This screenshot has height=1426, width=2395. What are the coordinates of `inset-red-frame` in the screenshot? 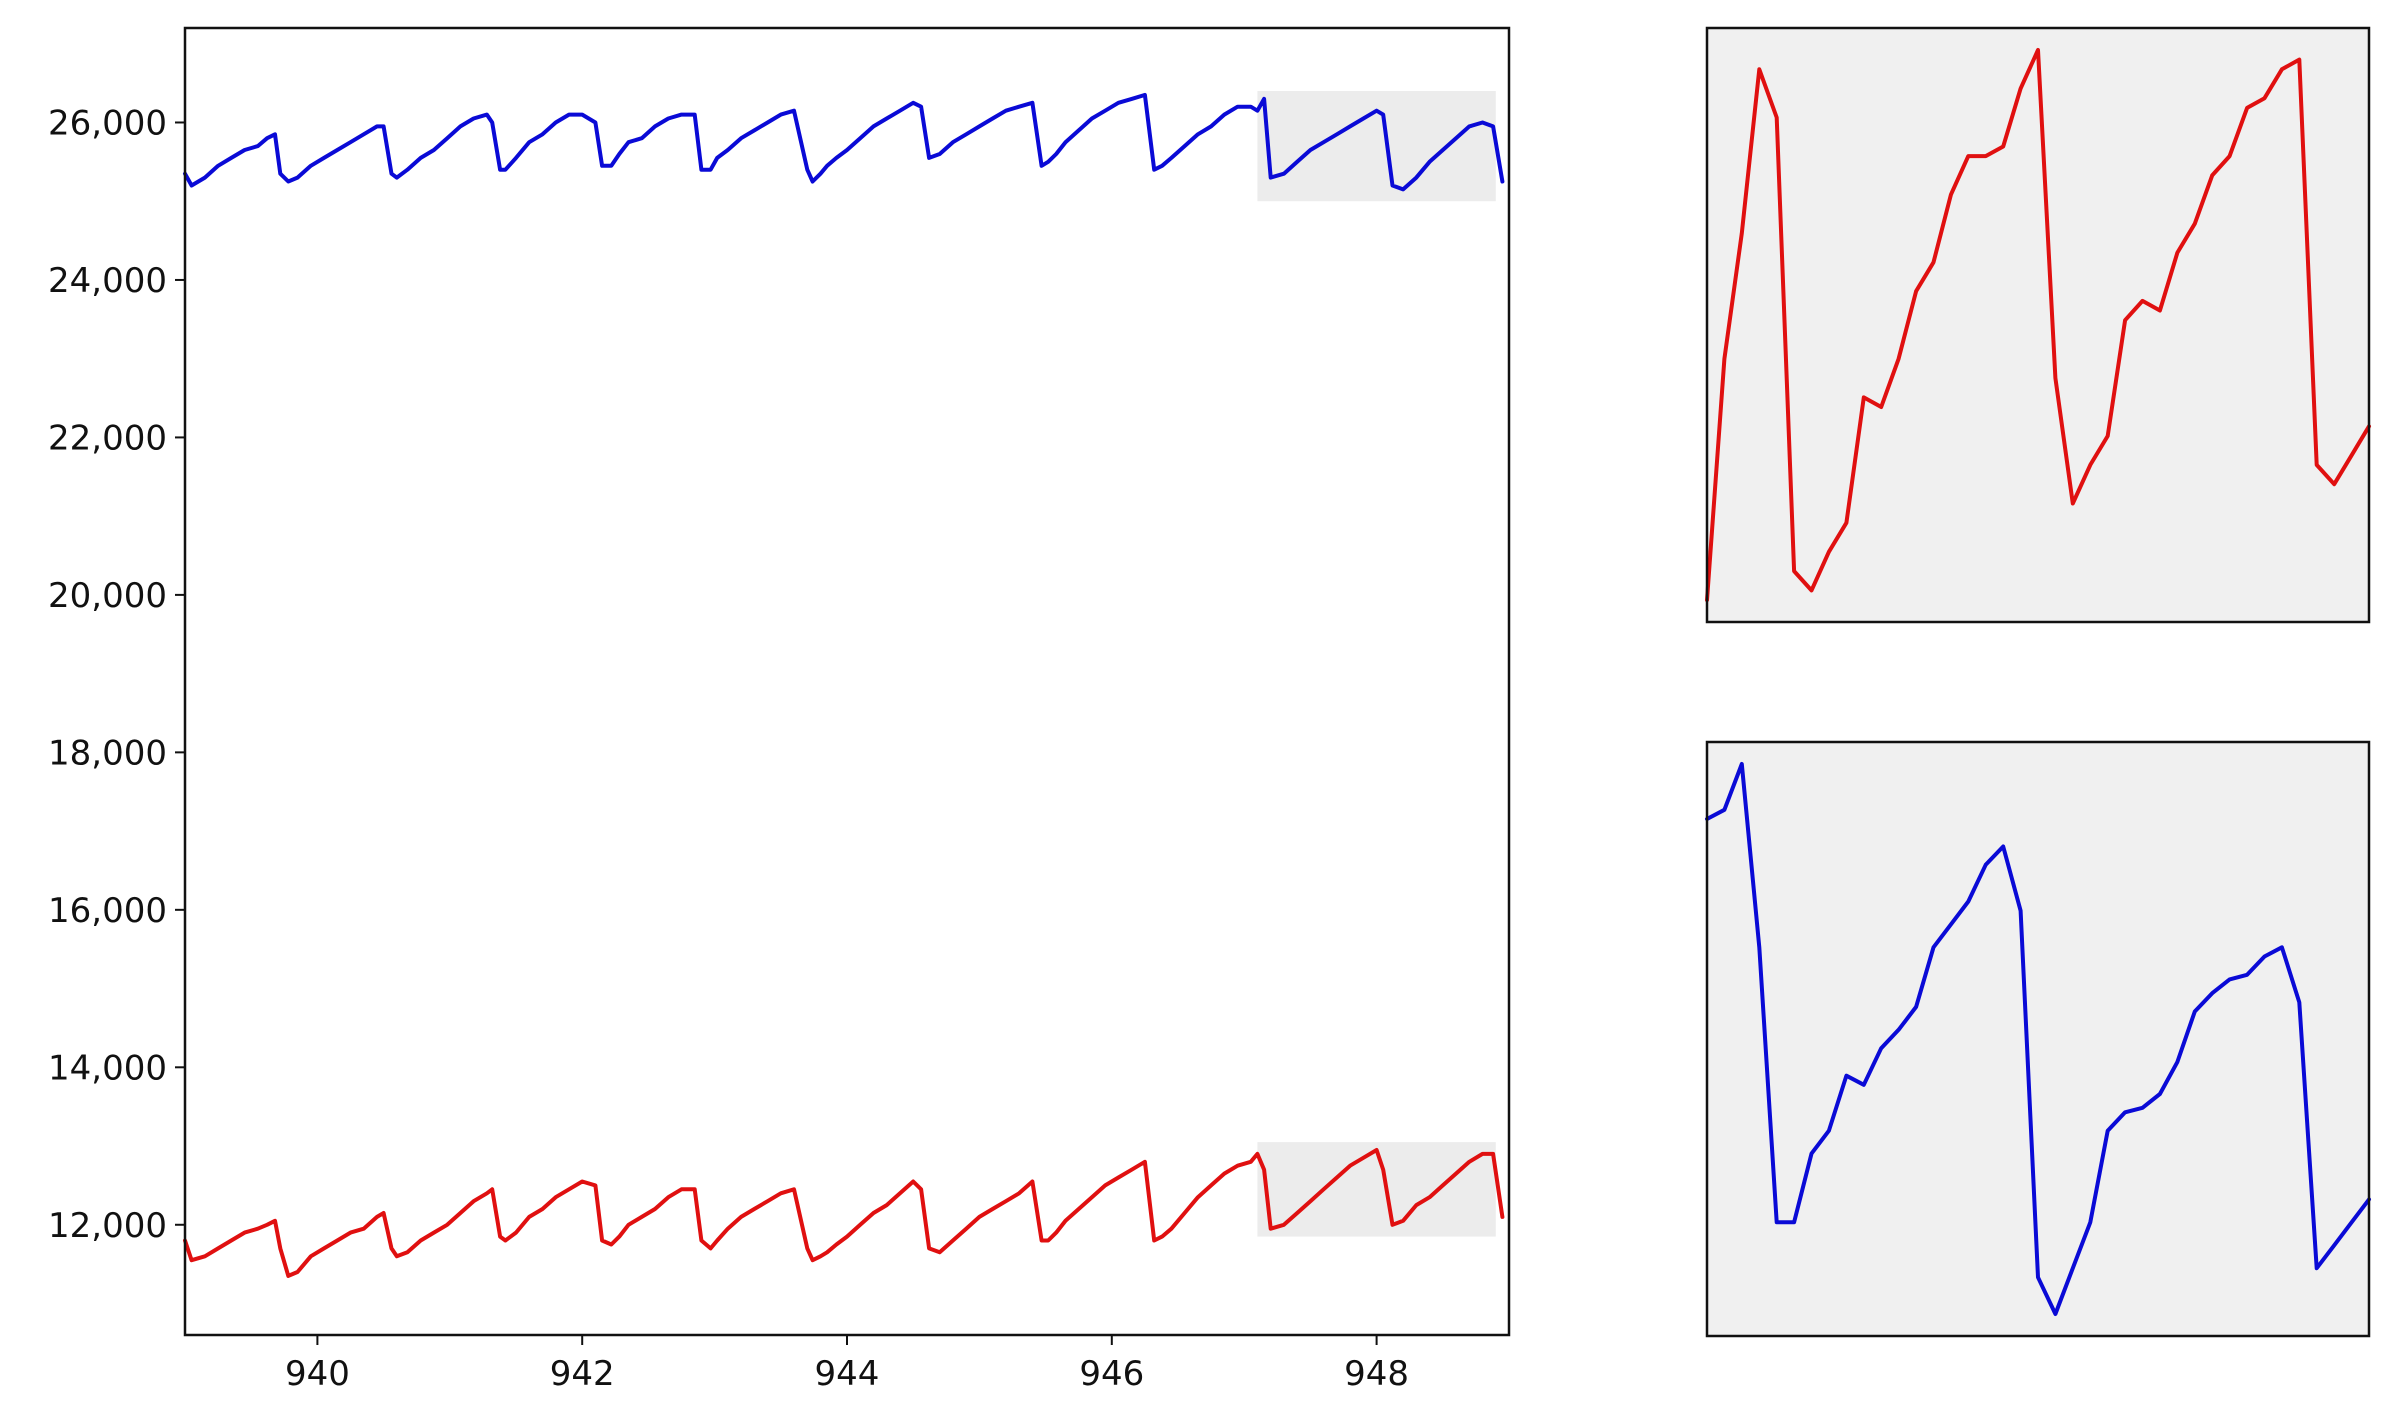 It's located at (2038, 325).